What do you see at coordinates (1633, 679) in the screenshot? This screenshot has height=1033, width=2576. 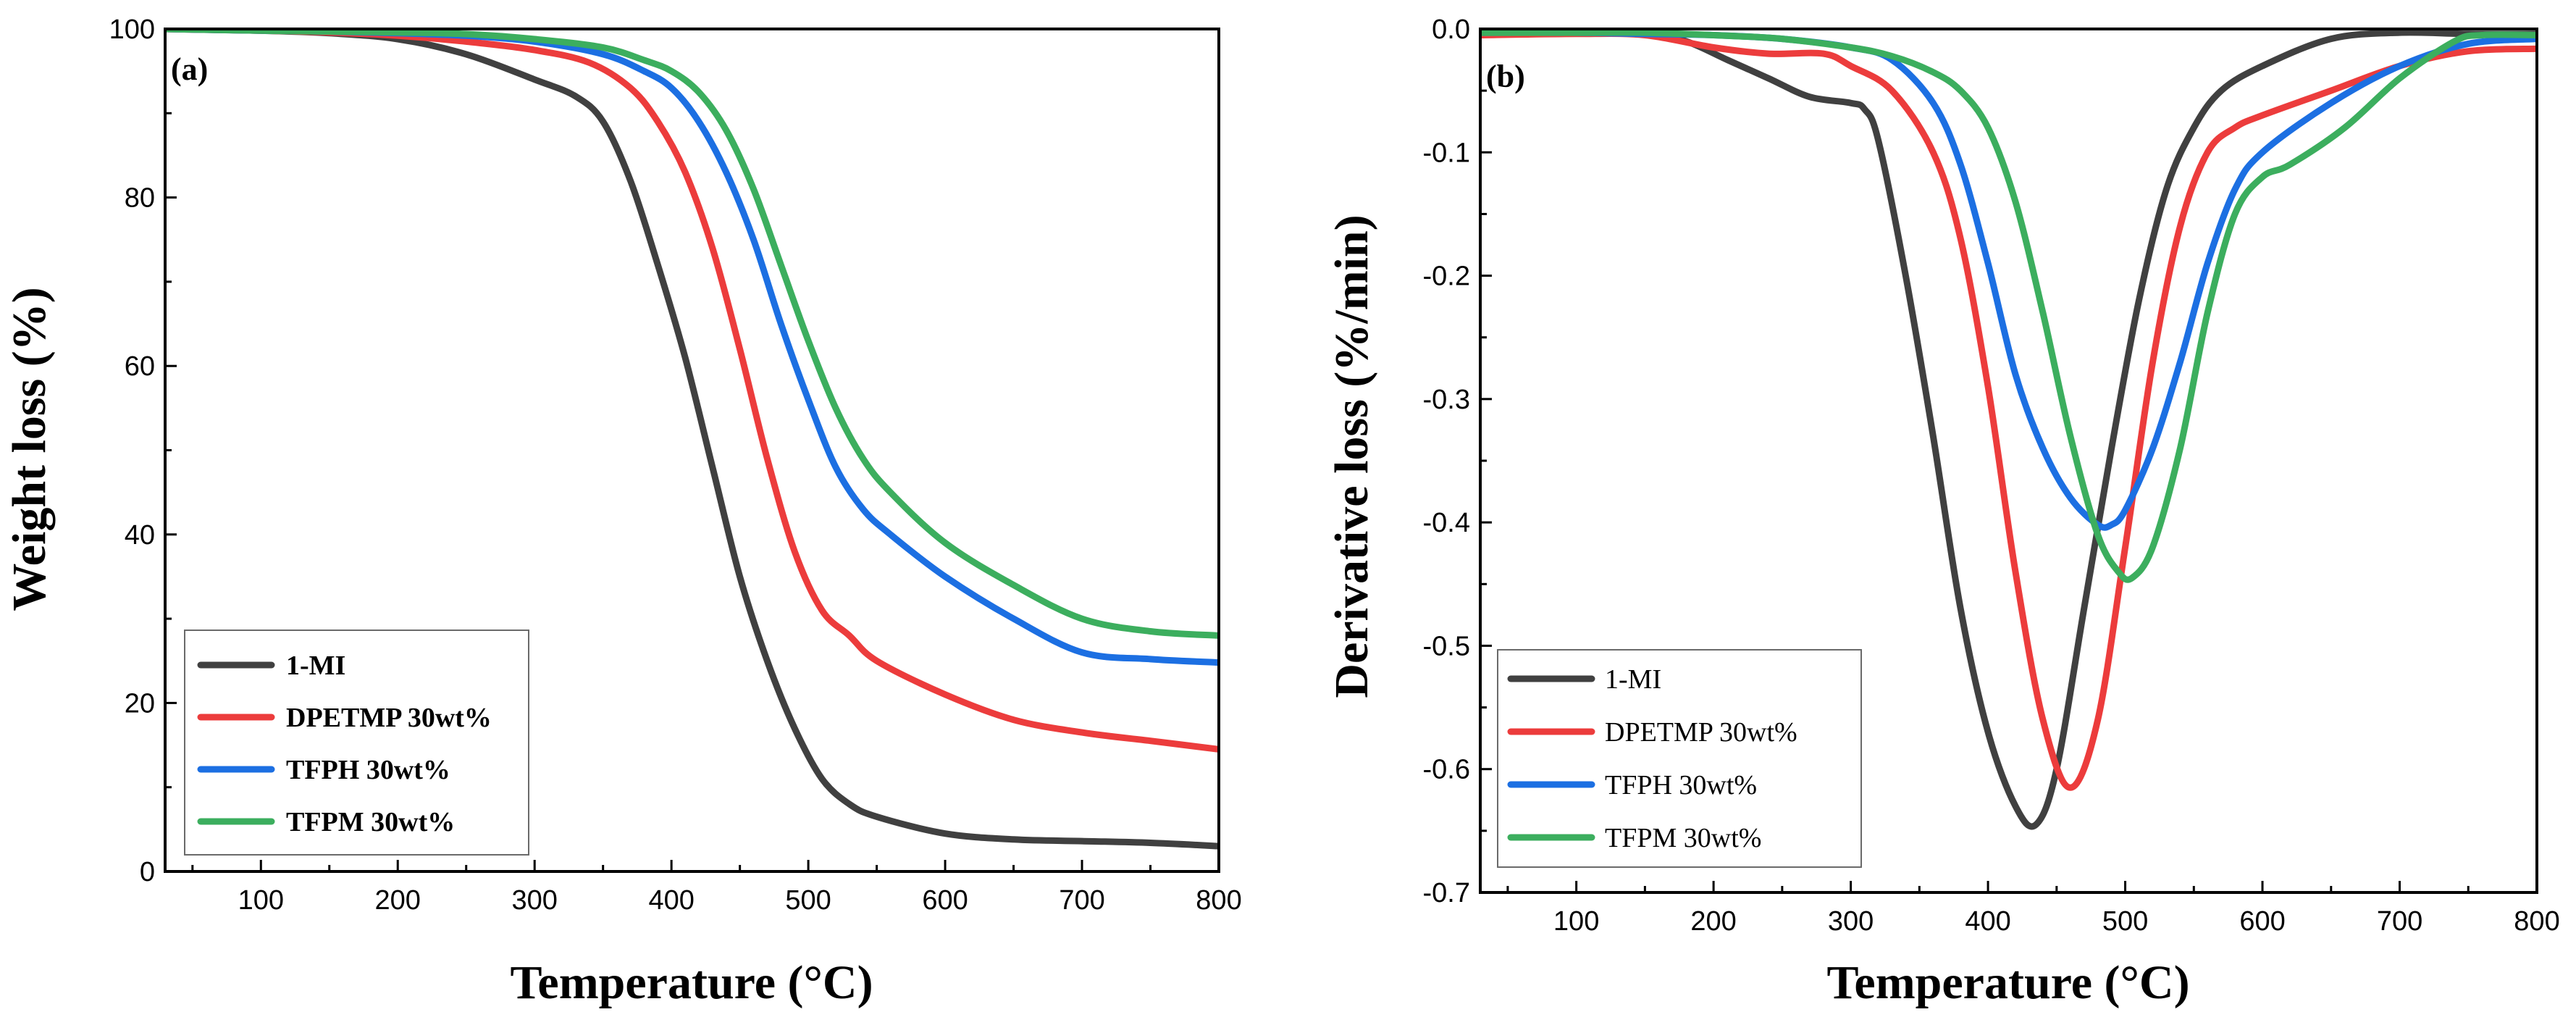 I see `panel-b-legend-label-1-mi: 1-MI` at bounding box center [1633, 679].